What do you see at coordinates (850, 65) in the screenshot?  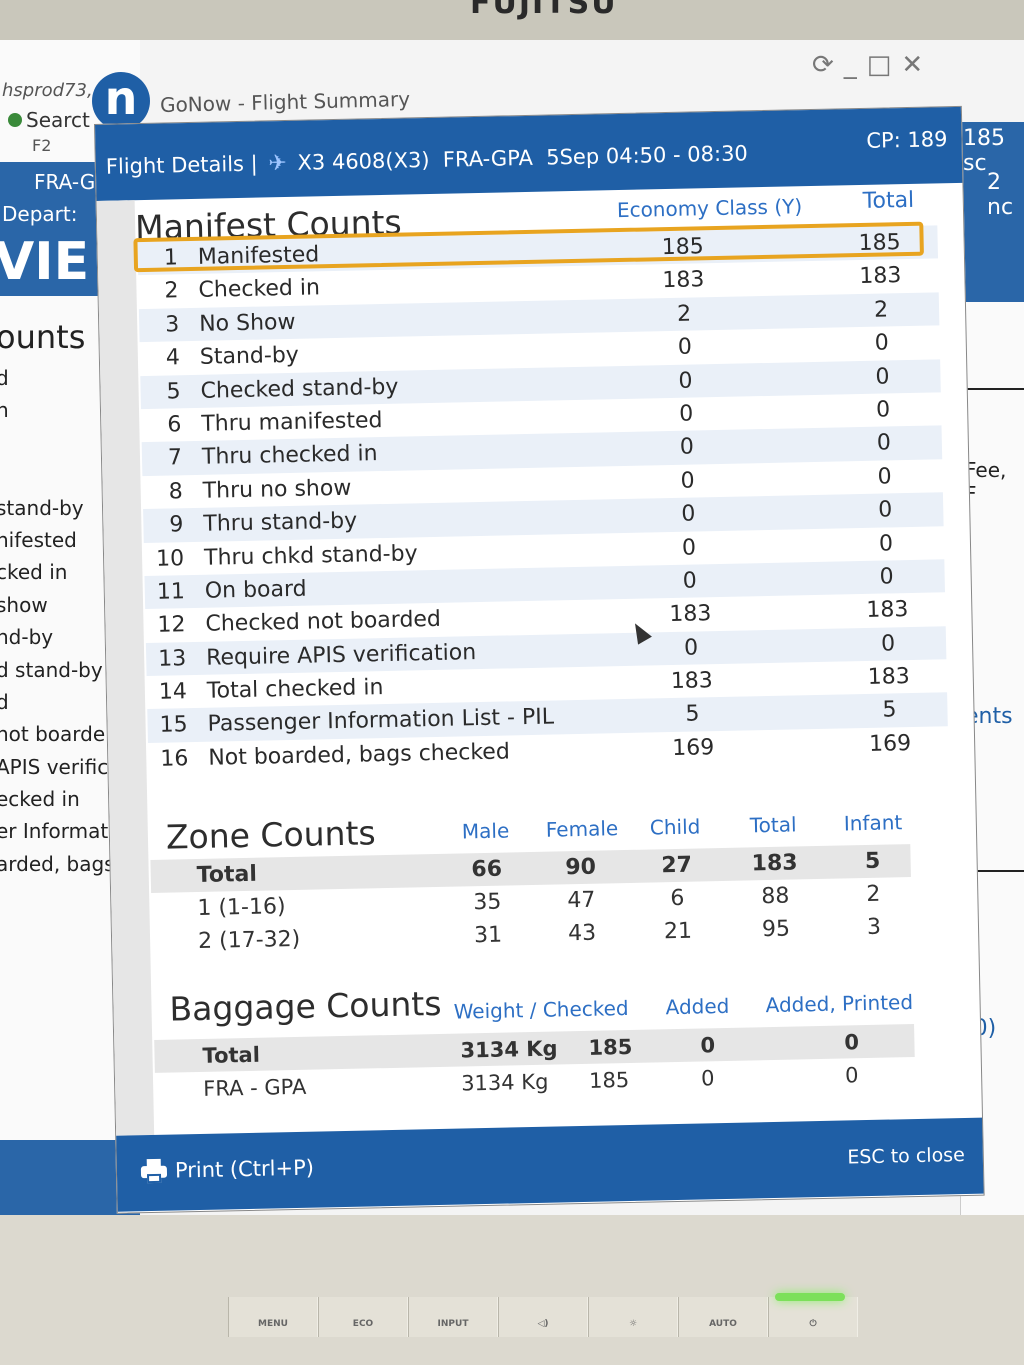 I see `minimize-icon: _` at bounding box center [850, 65].